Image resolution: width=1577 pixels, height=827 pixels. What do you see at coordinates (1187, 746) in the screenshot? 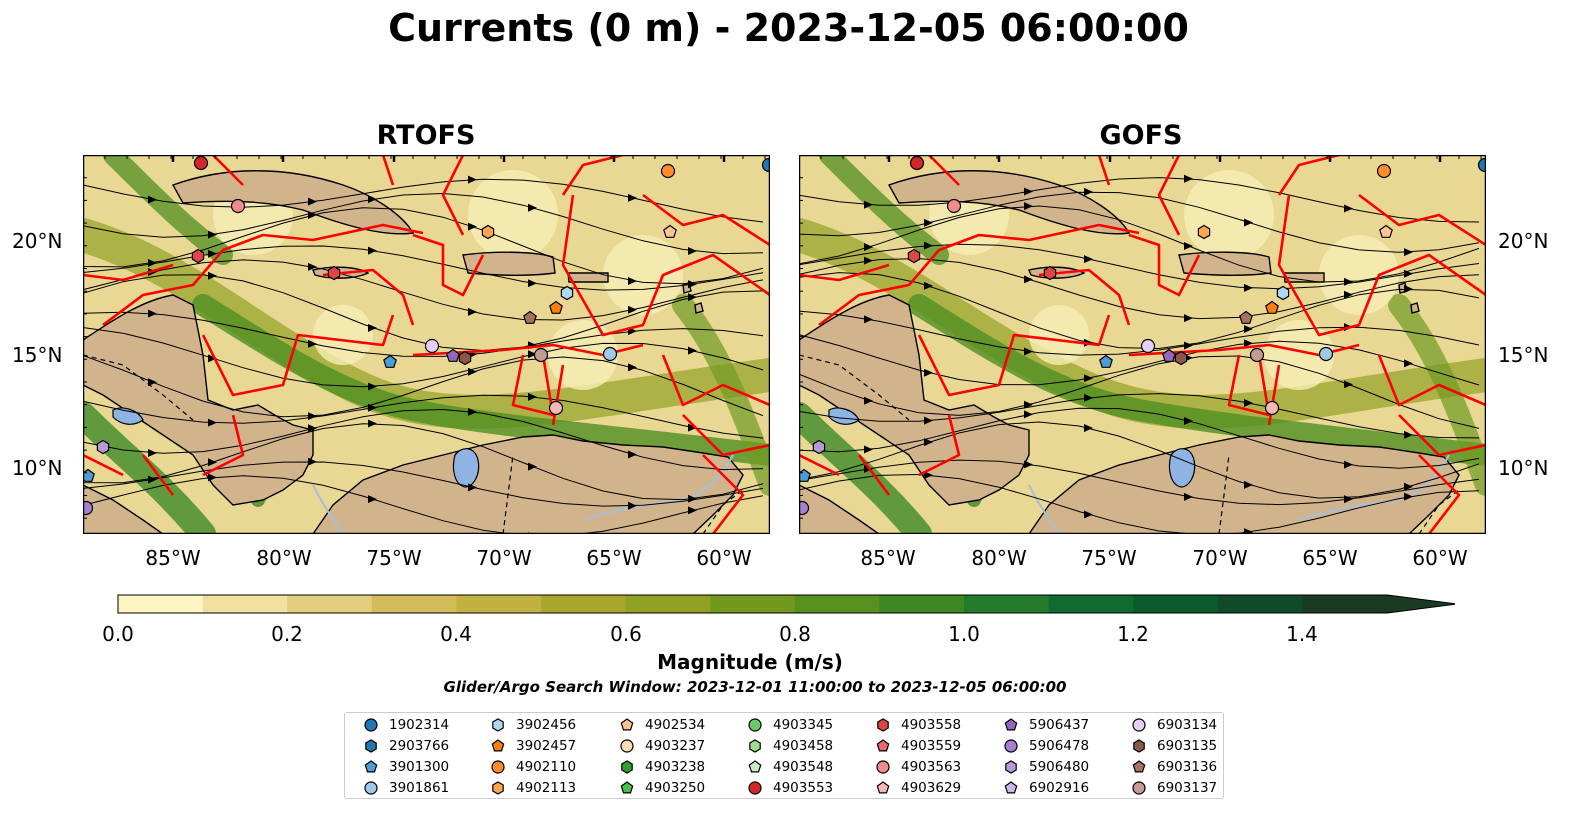
I see `legend-label: 6903135` at bounding box center [1187, 746].